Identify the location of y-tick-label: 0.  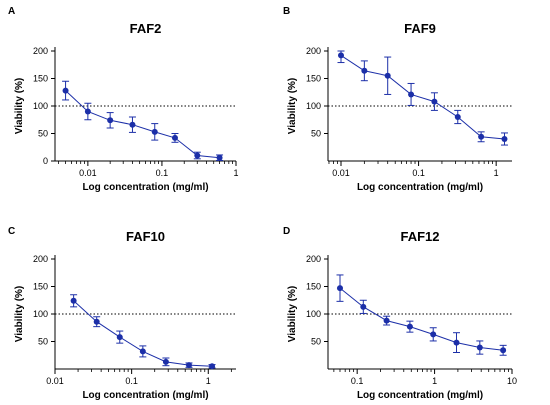
(45, 161).